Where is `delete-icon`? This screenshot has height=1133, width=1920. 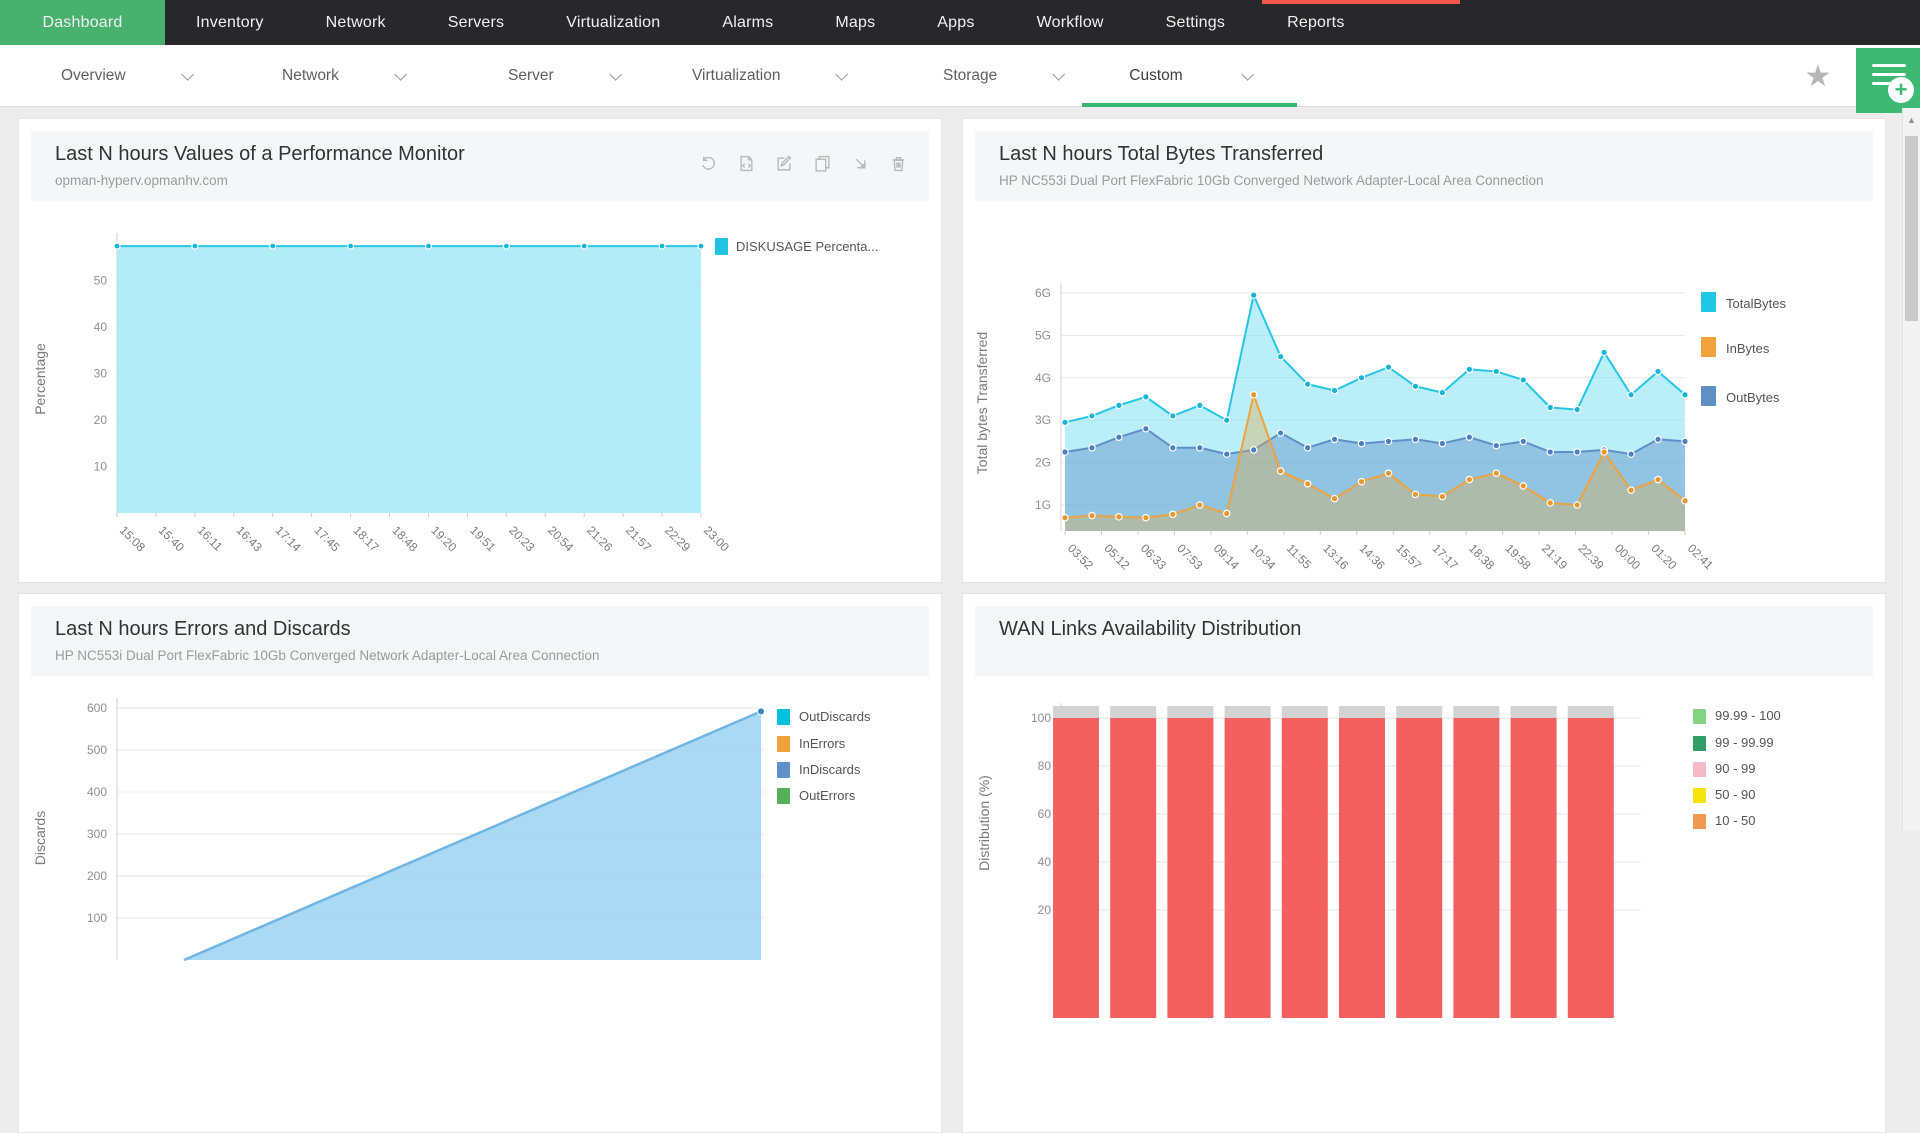
delete-icon is located at coordinates (898, 163).